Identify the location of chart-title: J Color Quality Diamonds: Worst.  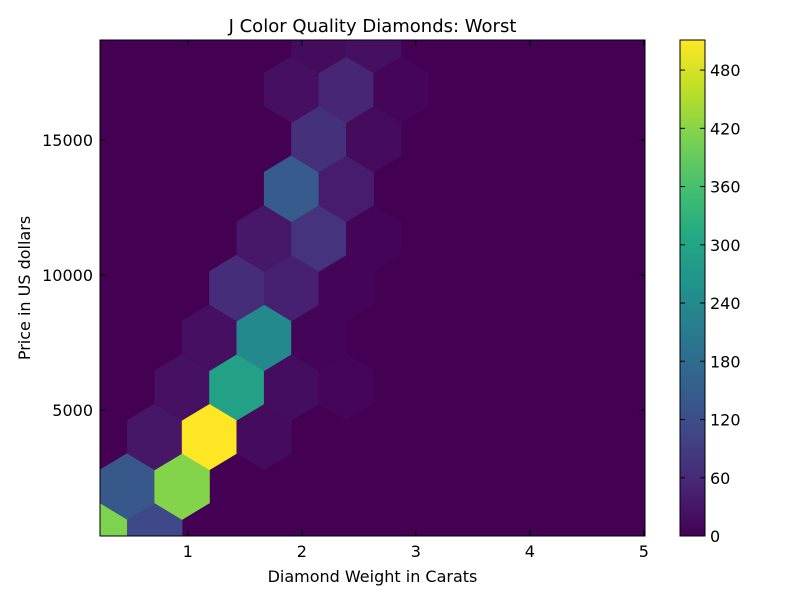
(372, 26).